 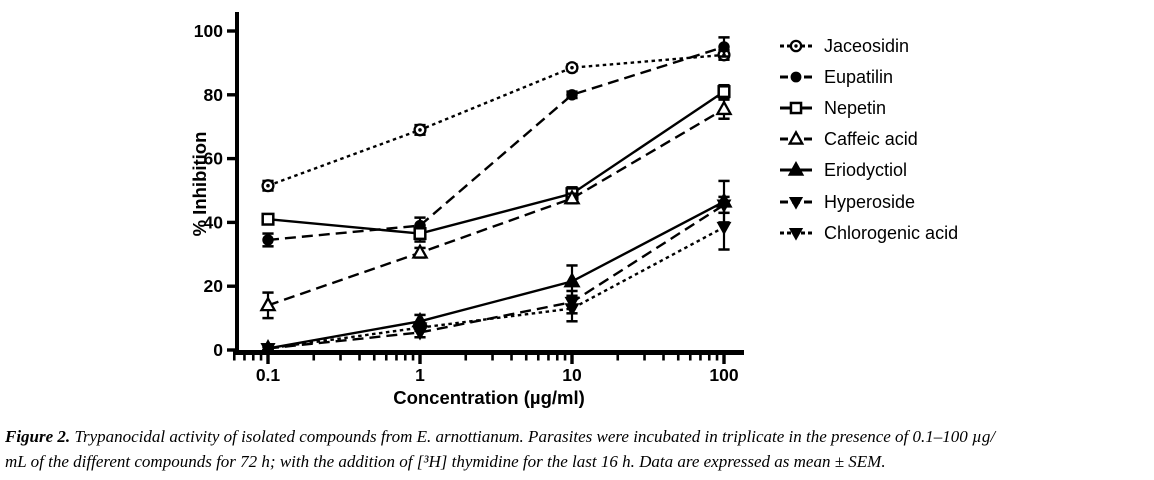 I want to click on caption-figure-label: Figure 2., so click(x=38, y=436).